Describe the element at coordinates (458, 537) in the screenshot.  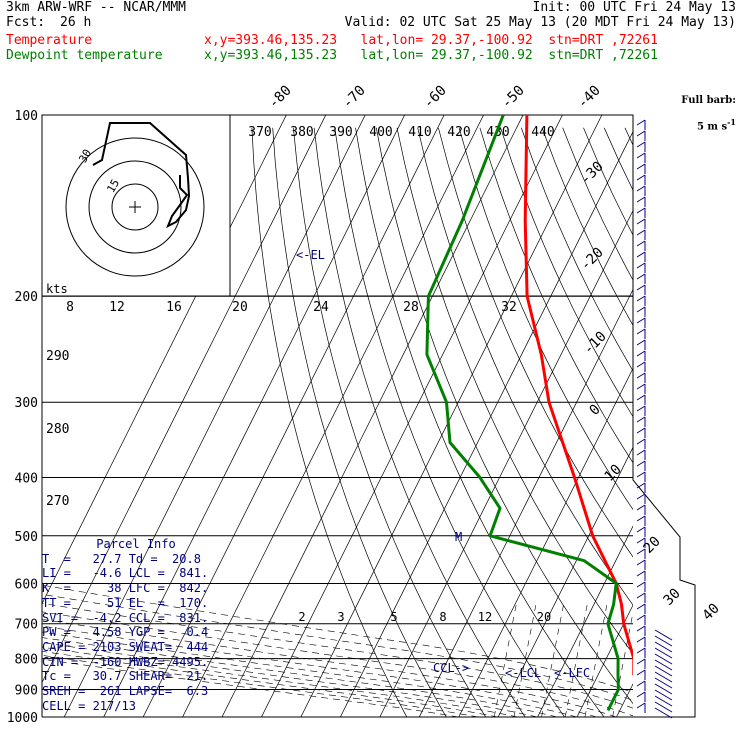
I see `m-marker: M` at that location.